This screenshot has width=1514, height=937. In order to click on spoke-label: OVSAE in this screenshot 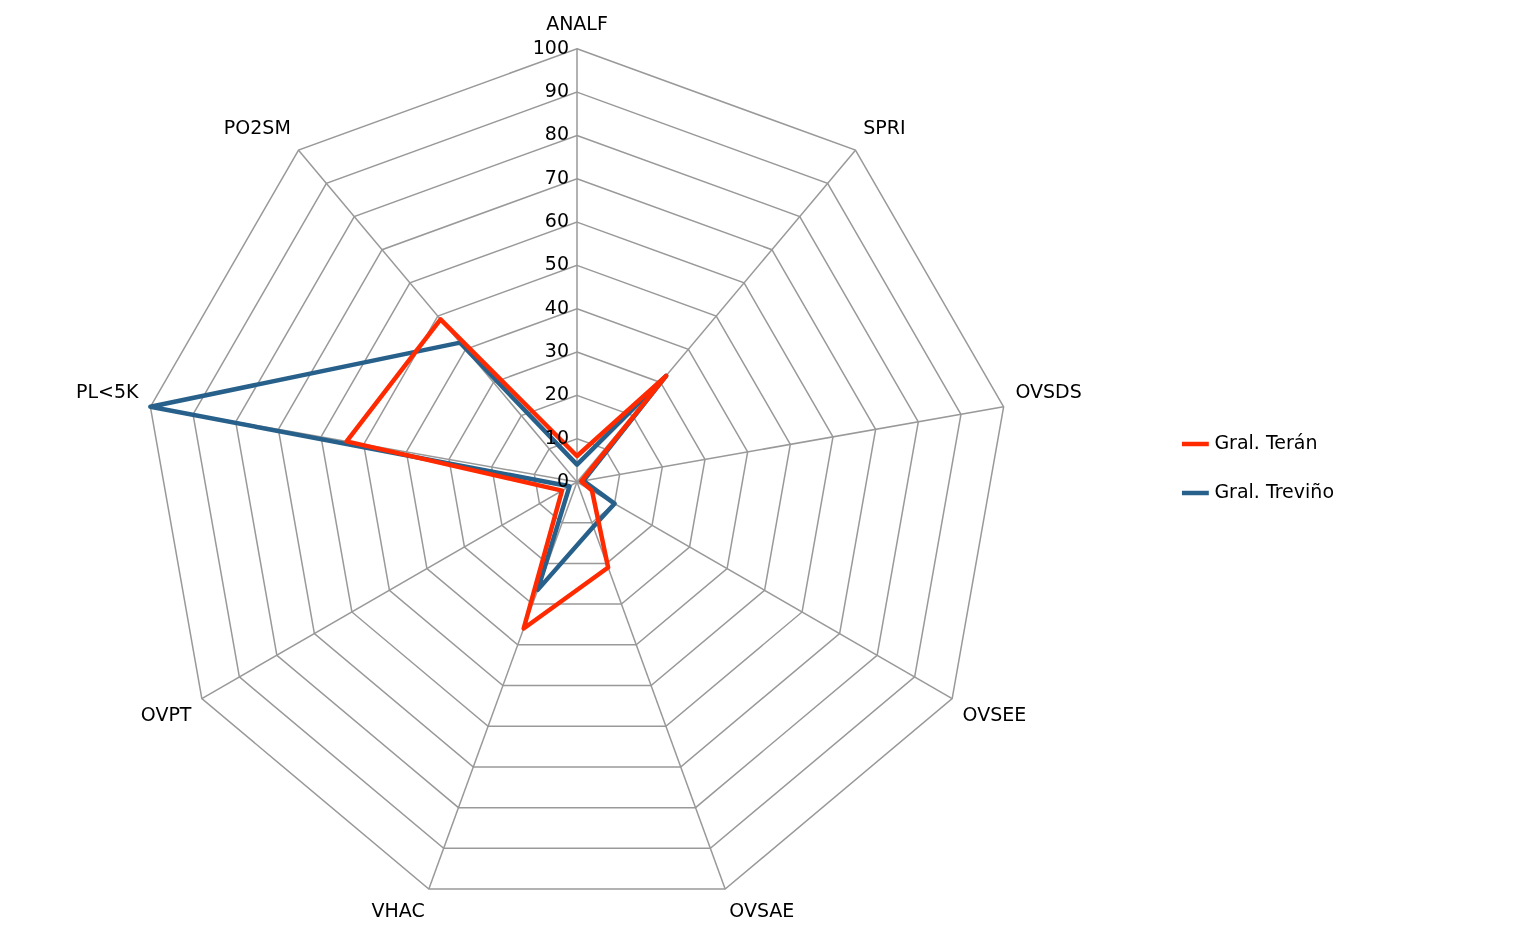, I will do `click(762, 909)`.